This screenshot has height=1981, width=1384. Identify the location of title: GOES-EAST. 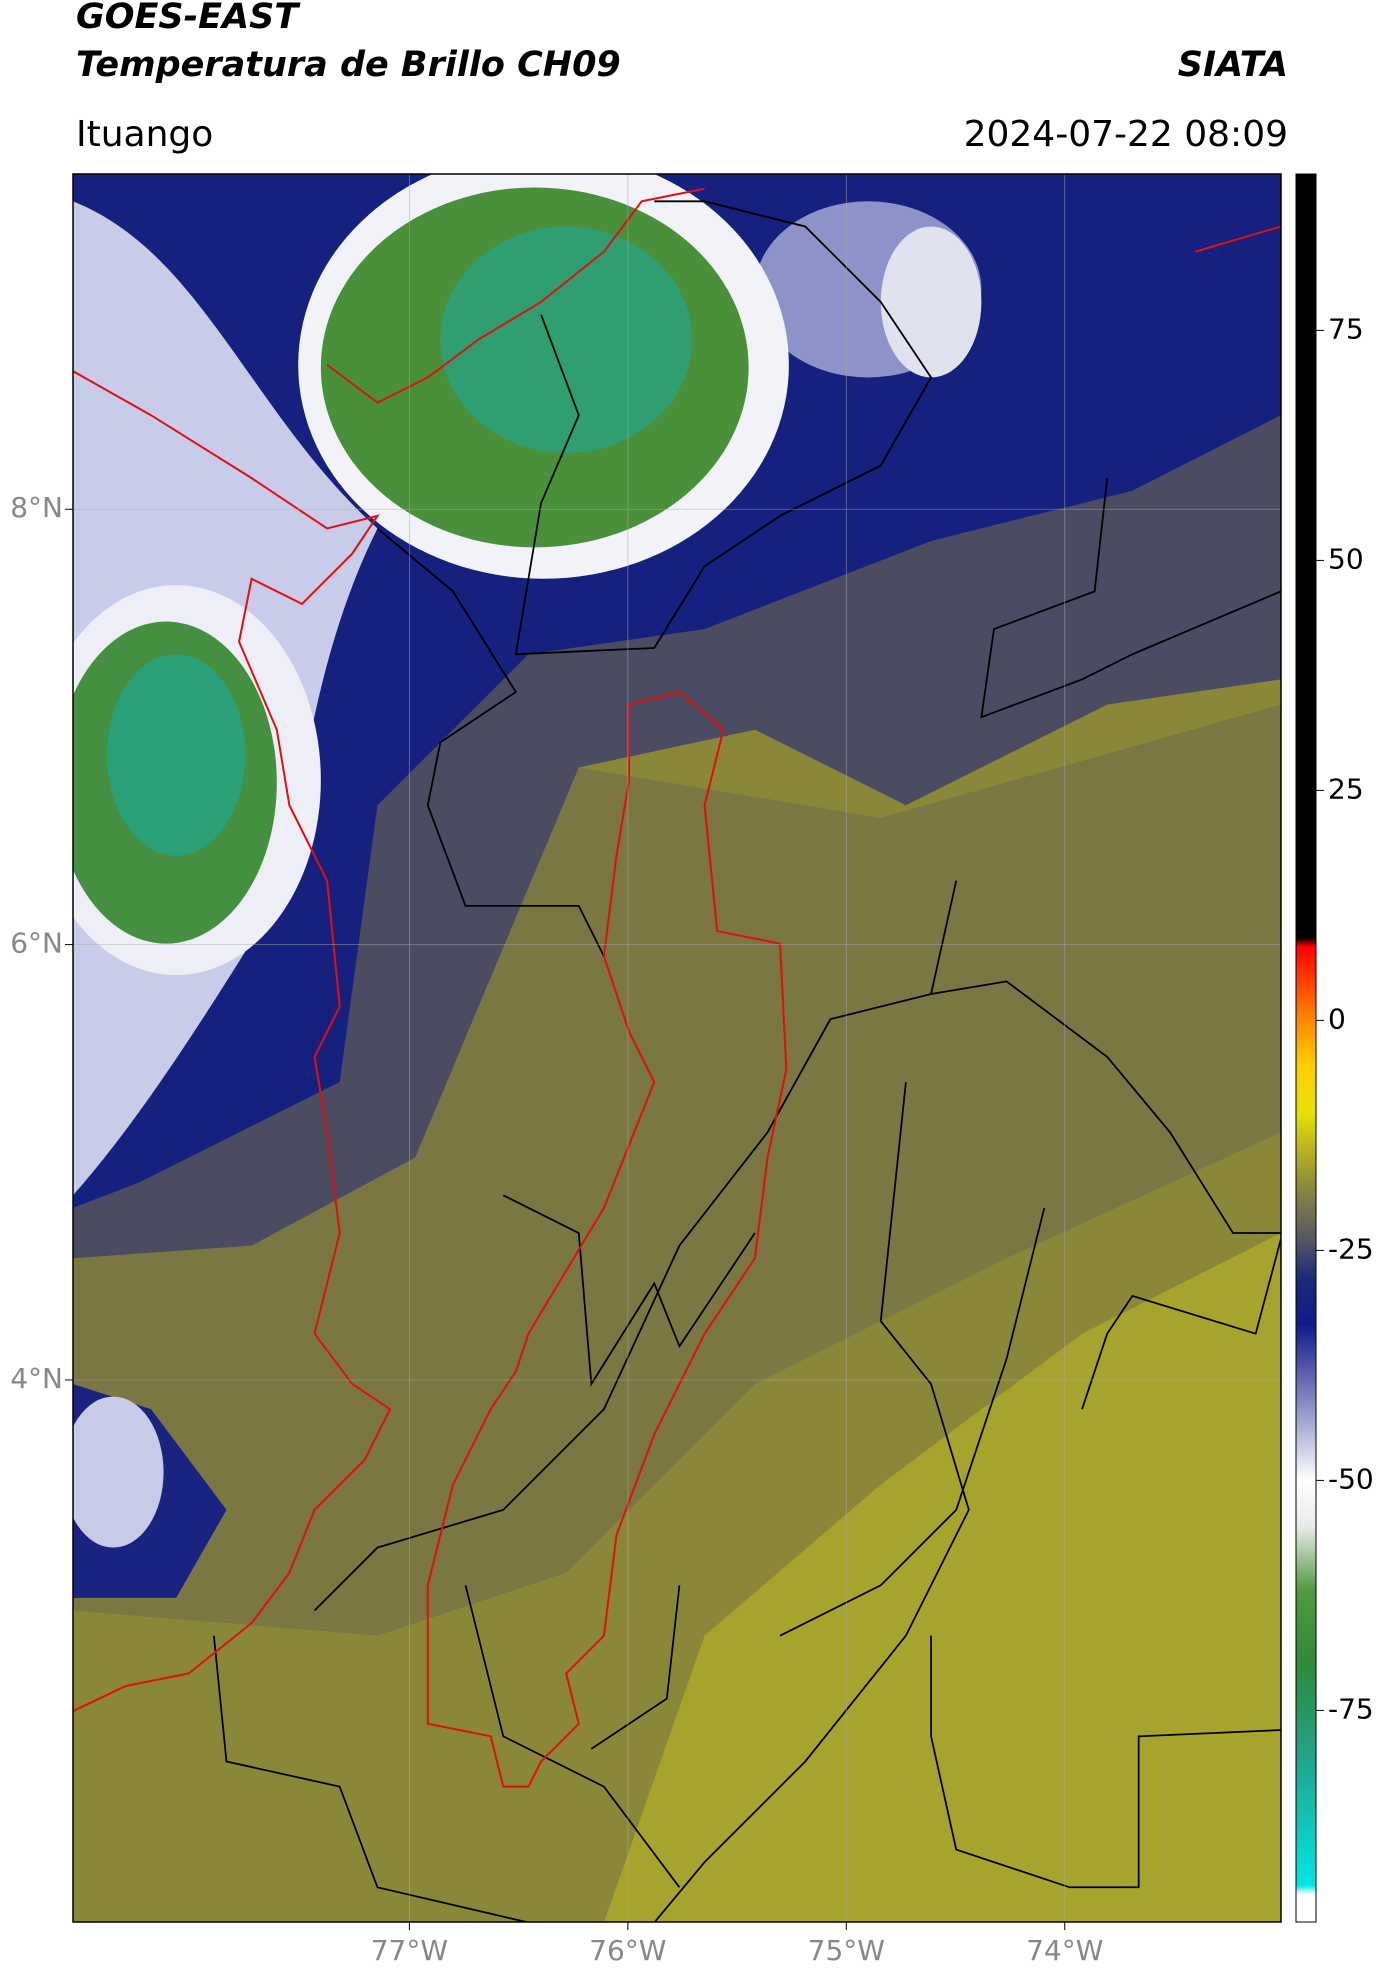
(188, 18).